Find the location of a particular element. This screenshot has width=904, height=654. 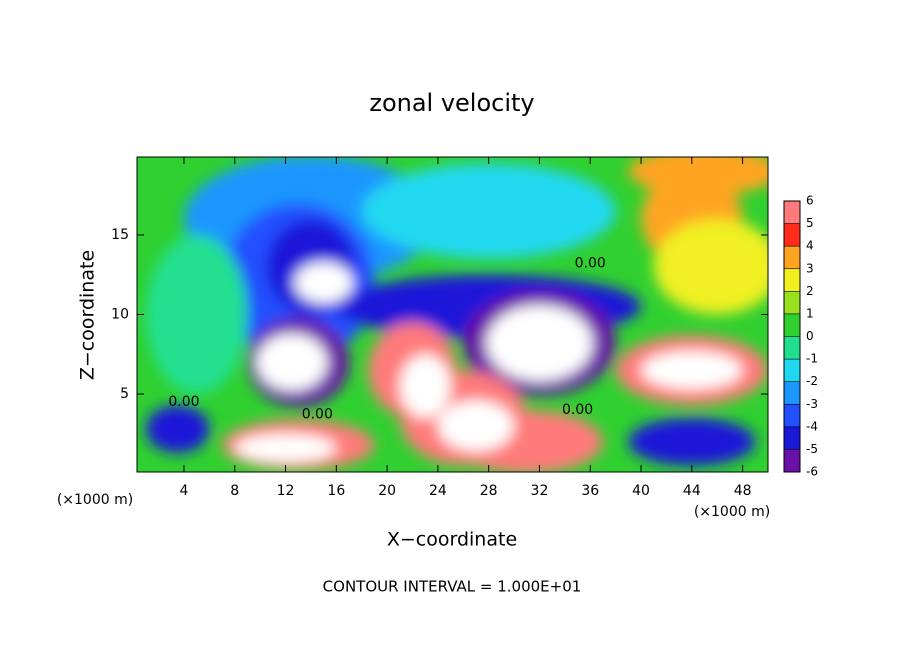

x-tick-label: 36 is located at coordinates (590, 491).